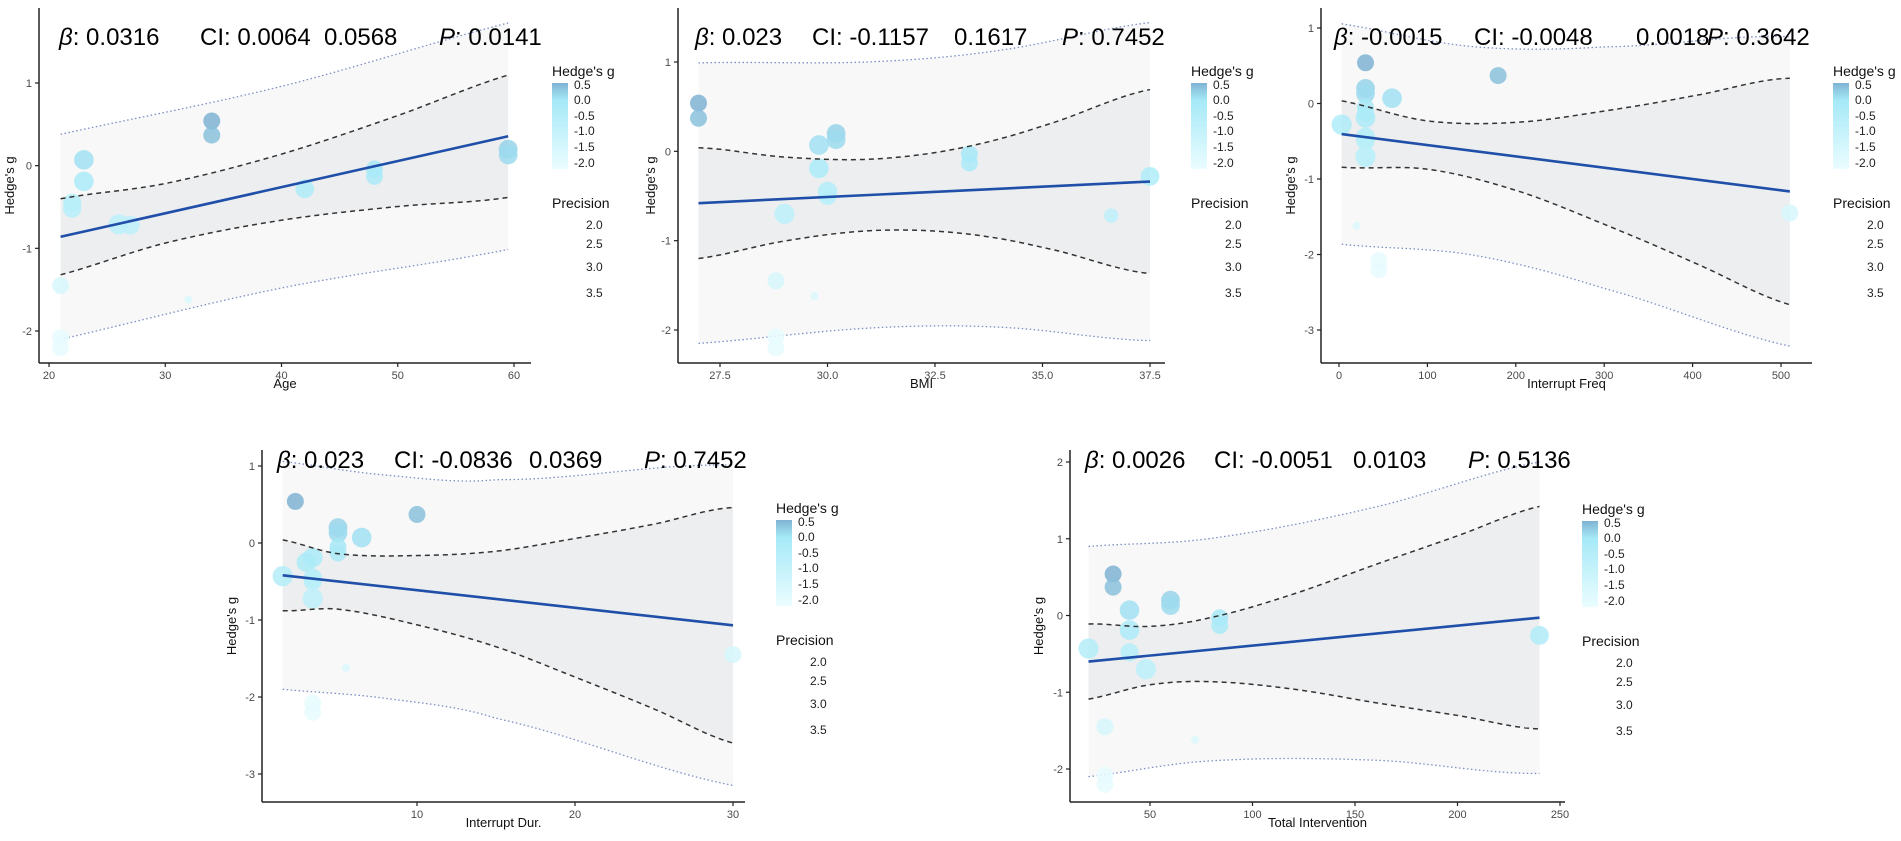 This screenshot has height=841, width=1901. What do you see at coordinates (284, 78) in the screenshot?
I see `prediction-upper-line` at bounding box center [284, 78].